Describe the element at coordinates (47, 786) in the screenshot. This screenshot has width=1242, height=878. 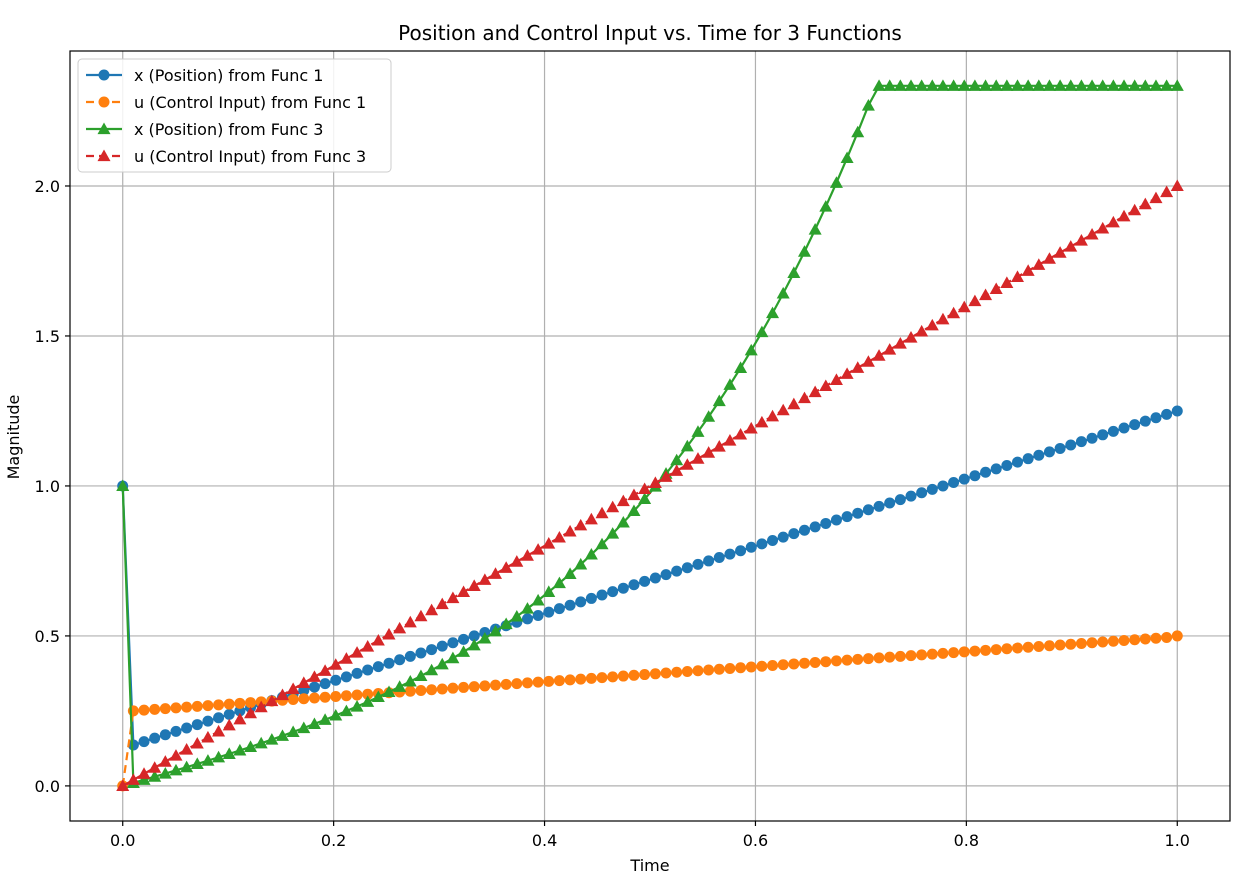
I see `y-tick-label: 0.0` at that location.